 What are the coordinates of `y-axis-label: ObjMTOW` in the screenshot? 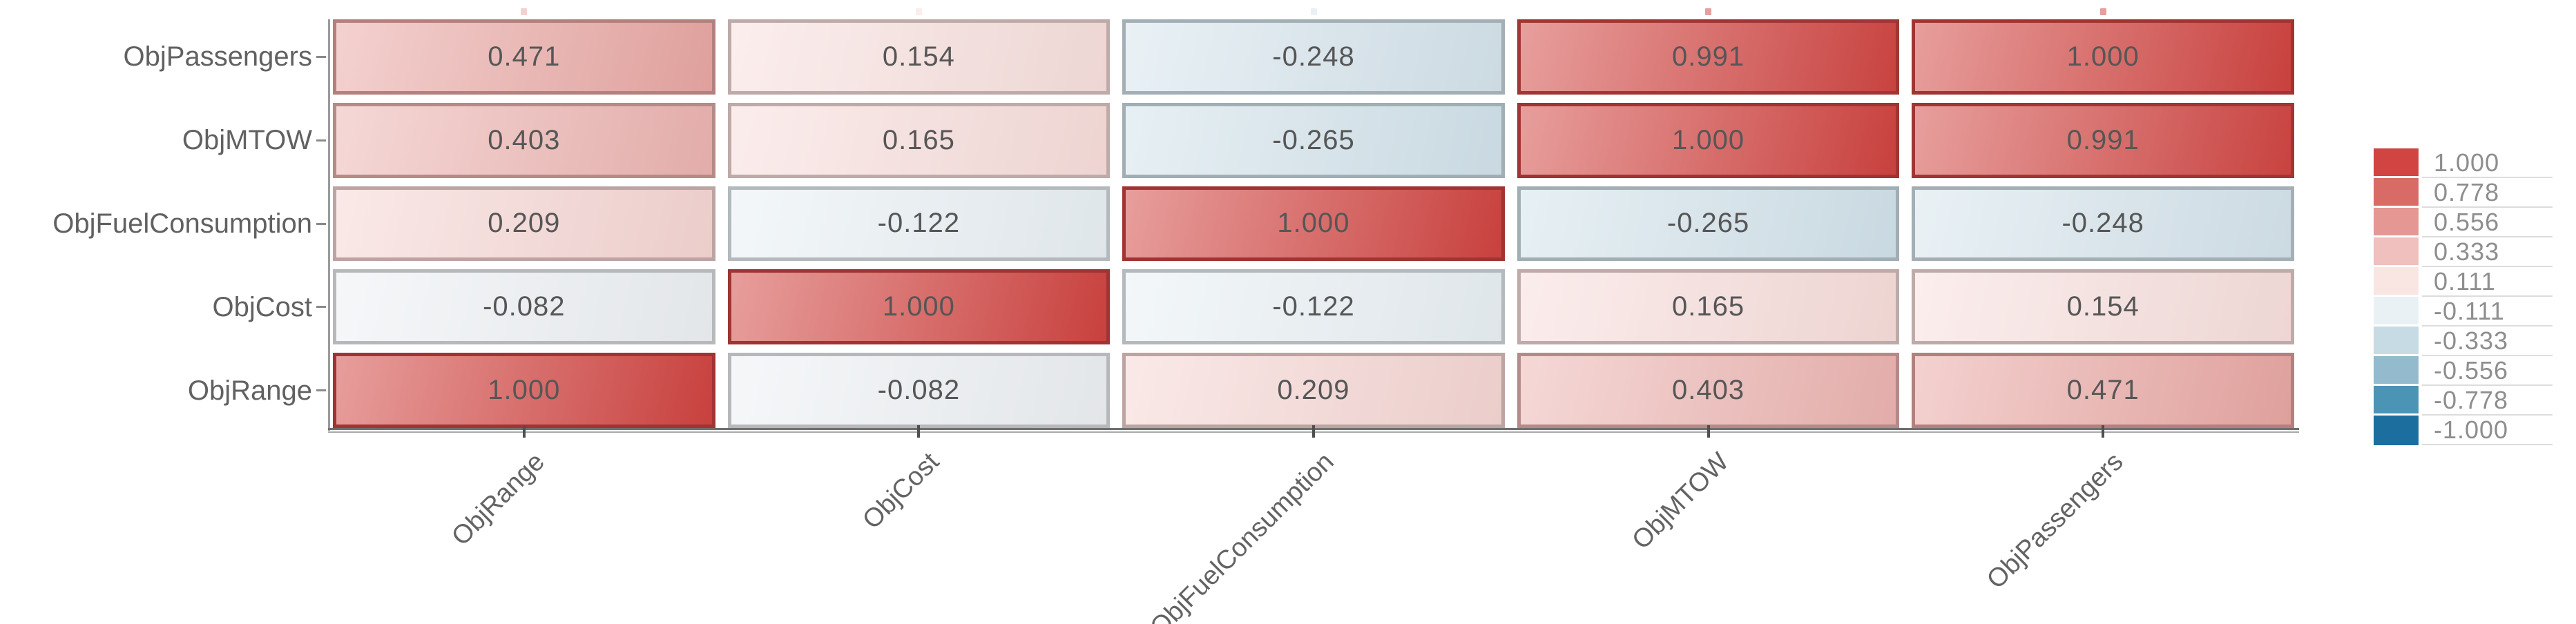 It's located at (247, 140).